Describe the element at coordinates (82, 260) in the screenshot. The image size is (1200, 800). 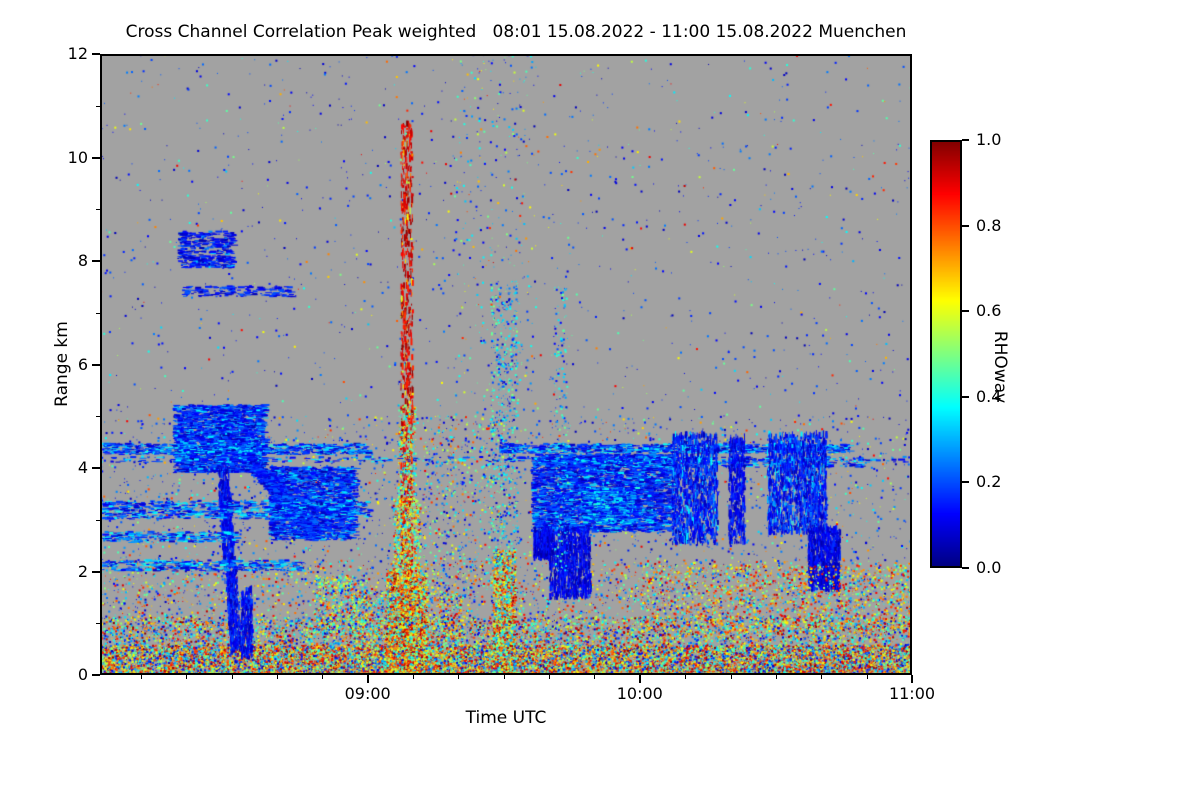
I see `y-tick-label: 8` at that location.